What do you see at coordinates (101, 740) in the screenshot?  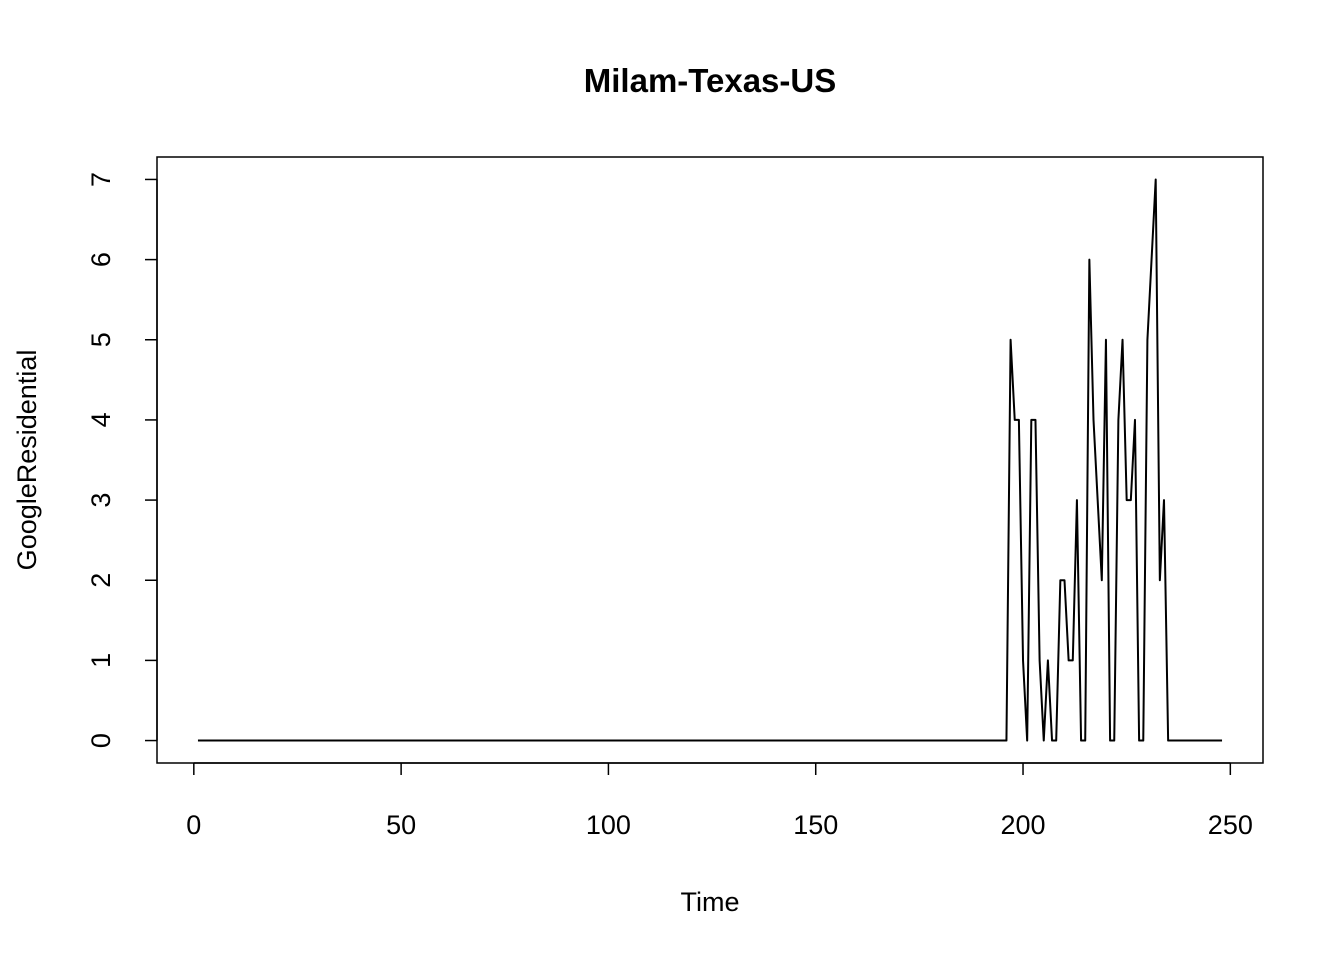 I see `y-tick-label: 0` at bounding box center [101, 740].